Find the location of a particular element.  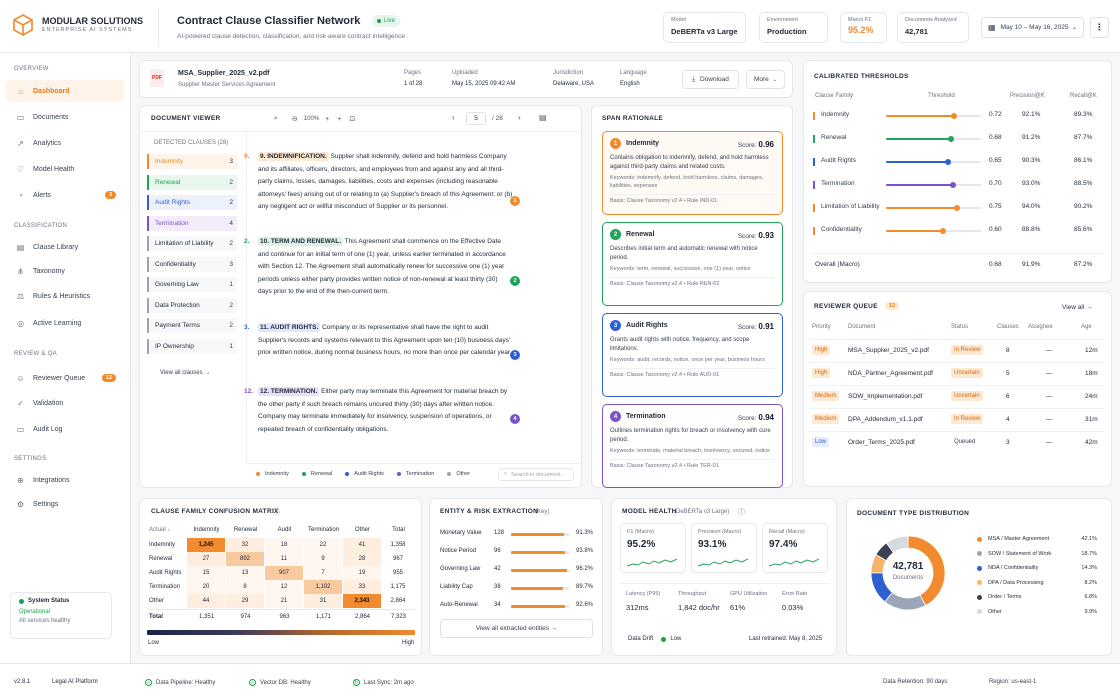

sidebar-item-taxonomy: ⋔ Taxonomy is located at coordinates (65, 271).